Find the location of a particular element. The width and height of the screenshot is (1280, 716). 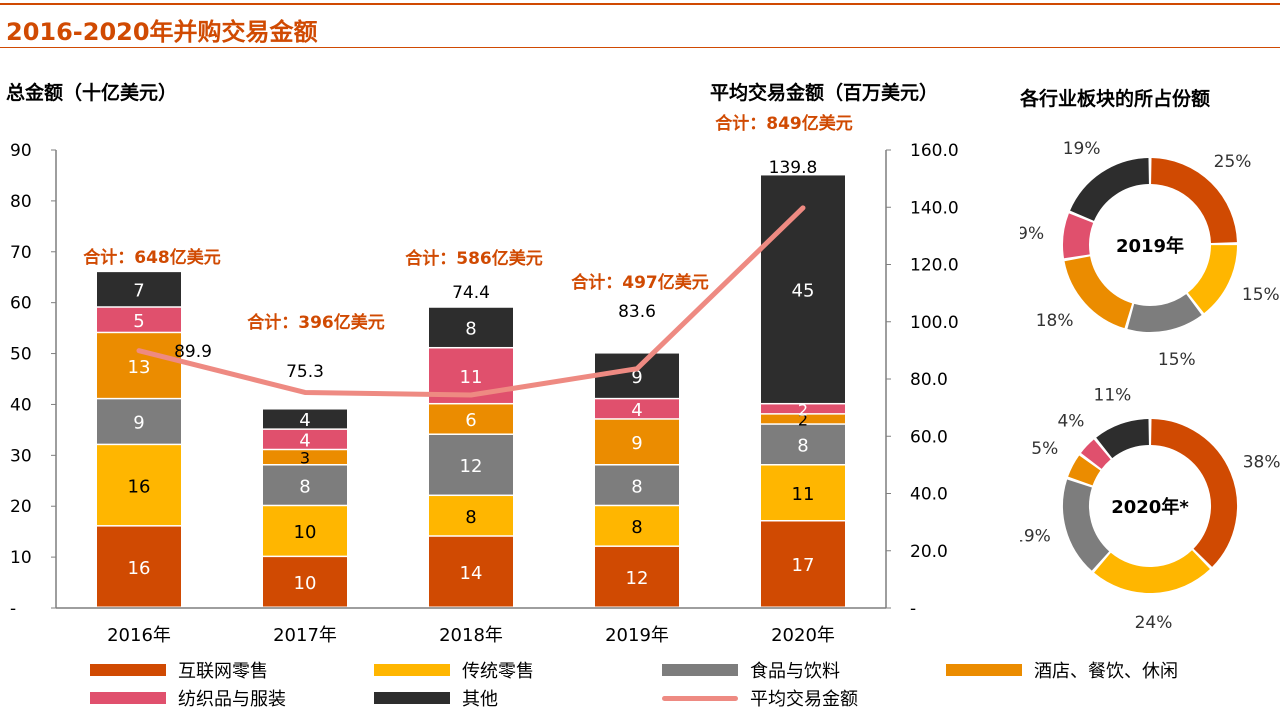

legend-item: 其他 is located at coordinates (436, 698).